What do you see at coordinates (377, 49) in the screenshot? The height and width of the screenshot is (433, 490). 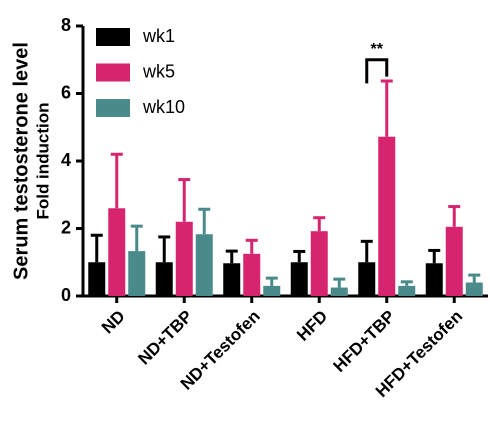 I see `significance-label: **` at bounding box center [377, 49].